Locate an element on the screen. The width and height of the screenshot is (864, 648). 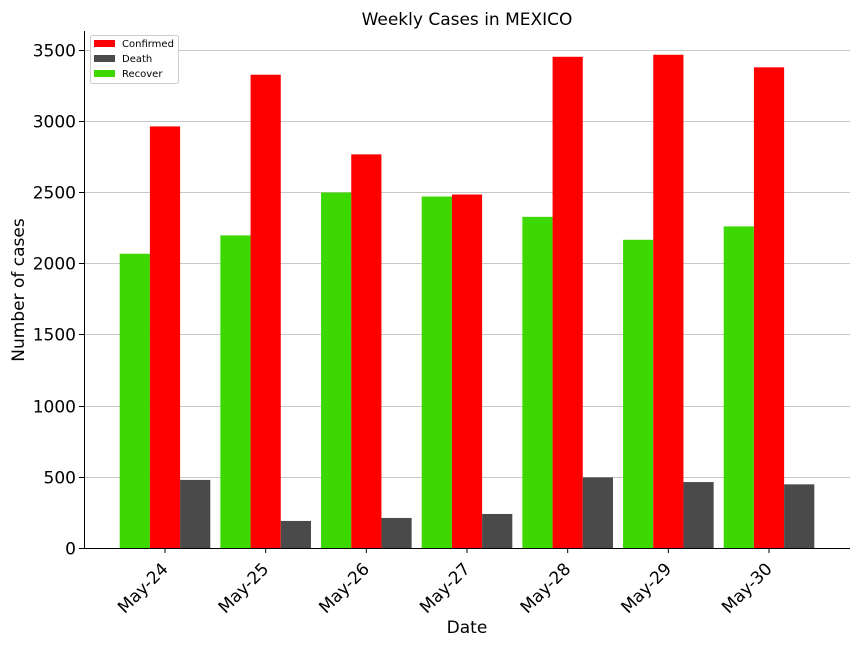
y-tick-label: 1000 is located at coordinates (54, 408).